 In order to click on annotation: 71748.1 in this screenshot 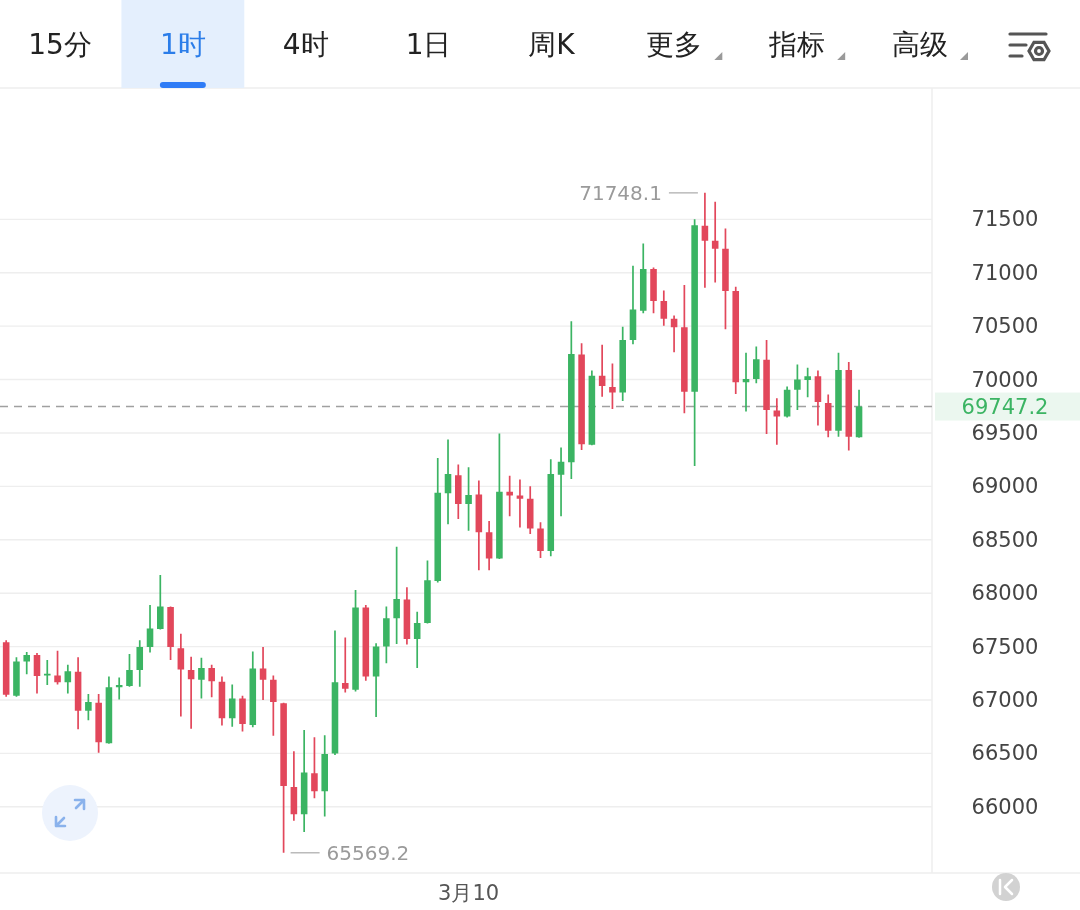, I will do `click(620, 192)`.